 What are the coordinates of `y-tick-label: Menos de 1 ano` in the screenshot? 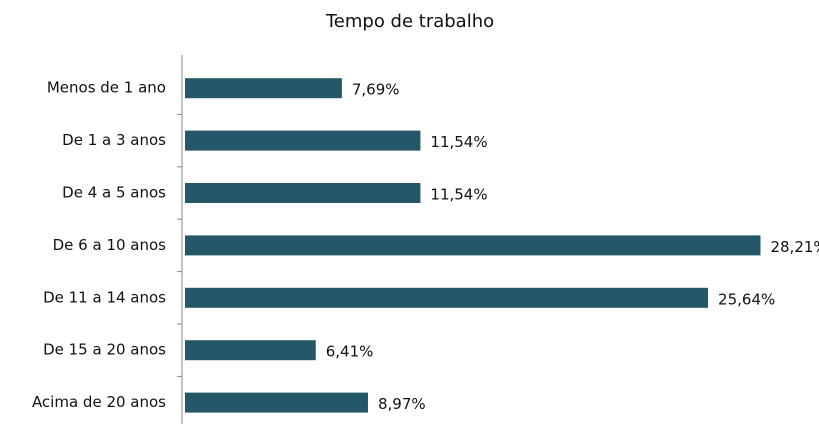 It's located at (106, 88).